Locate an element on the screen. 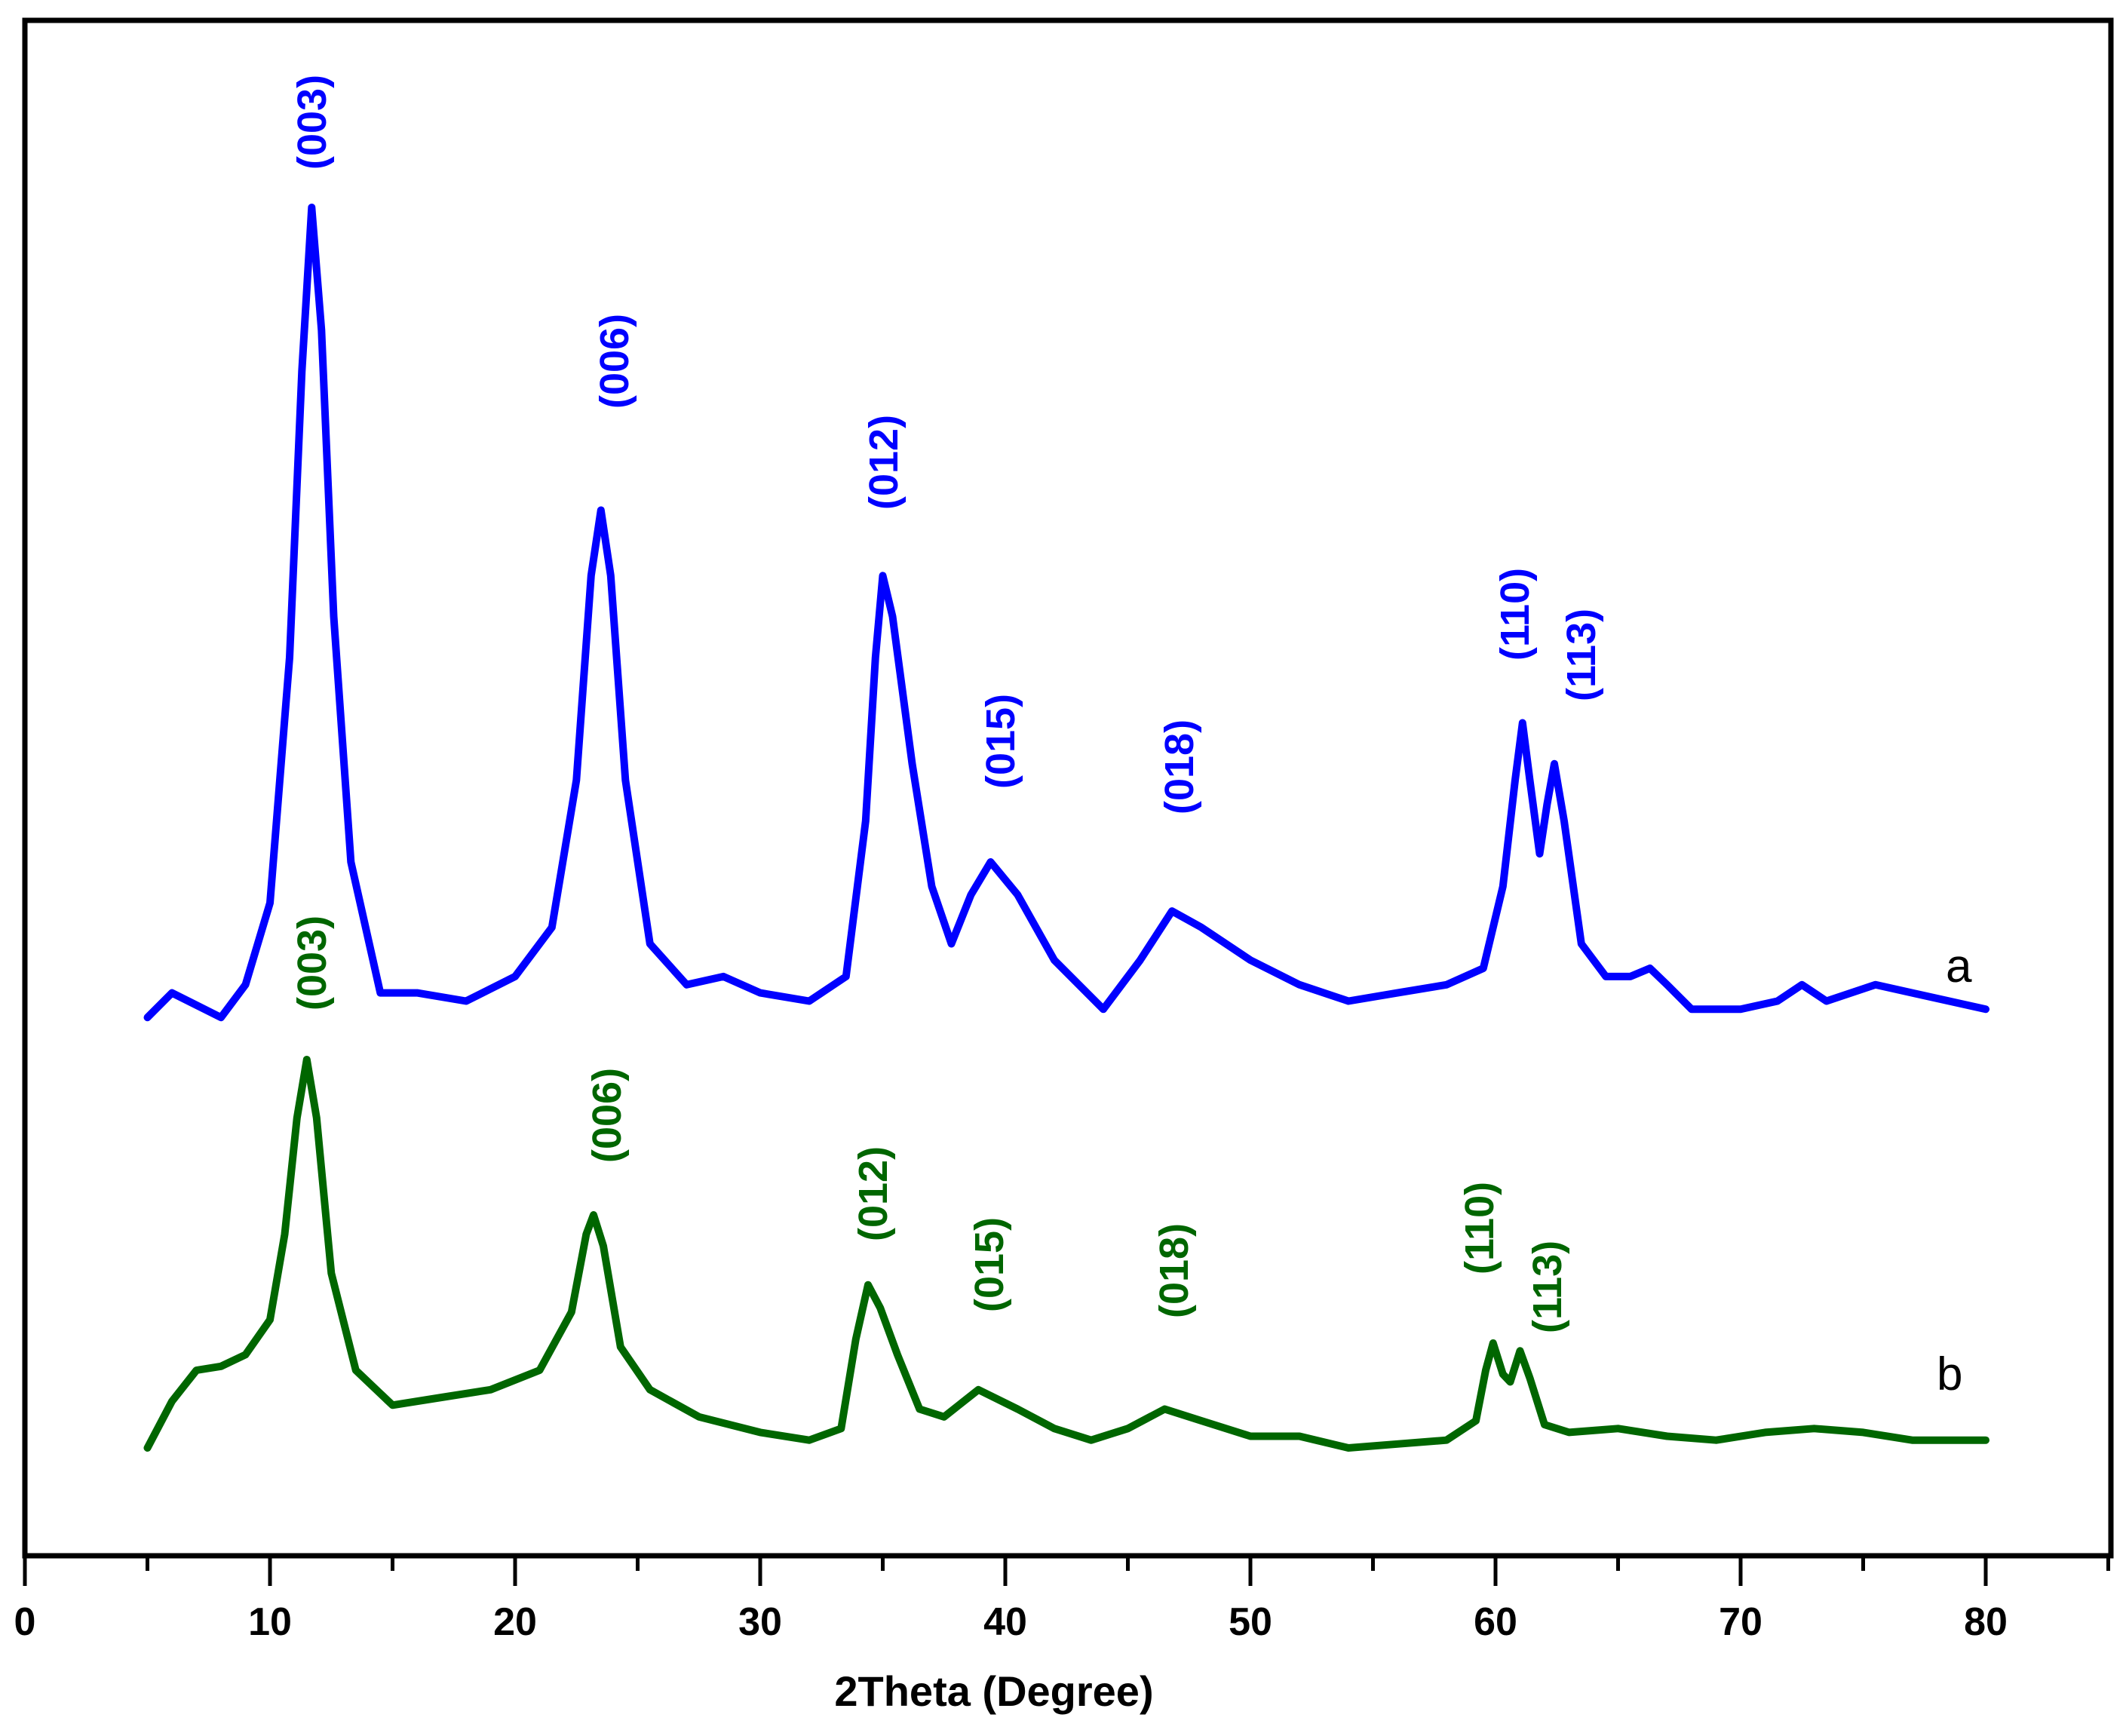 This screenshot has width=2126, height=1736. peak-label-b-006: (006) is located at coordinates (607, 1115).